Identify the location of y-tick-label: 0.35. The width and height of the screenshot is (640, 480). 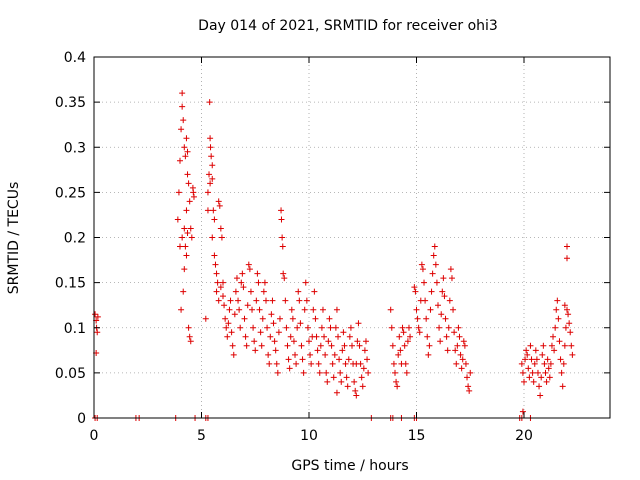
(70, 103).